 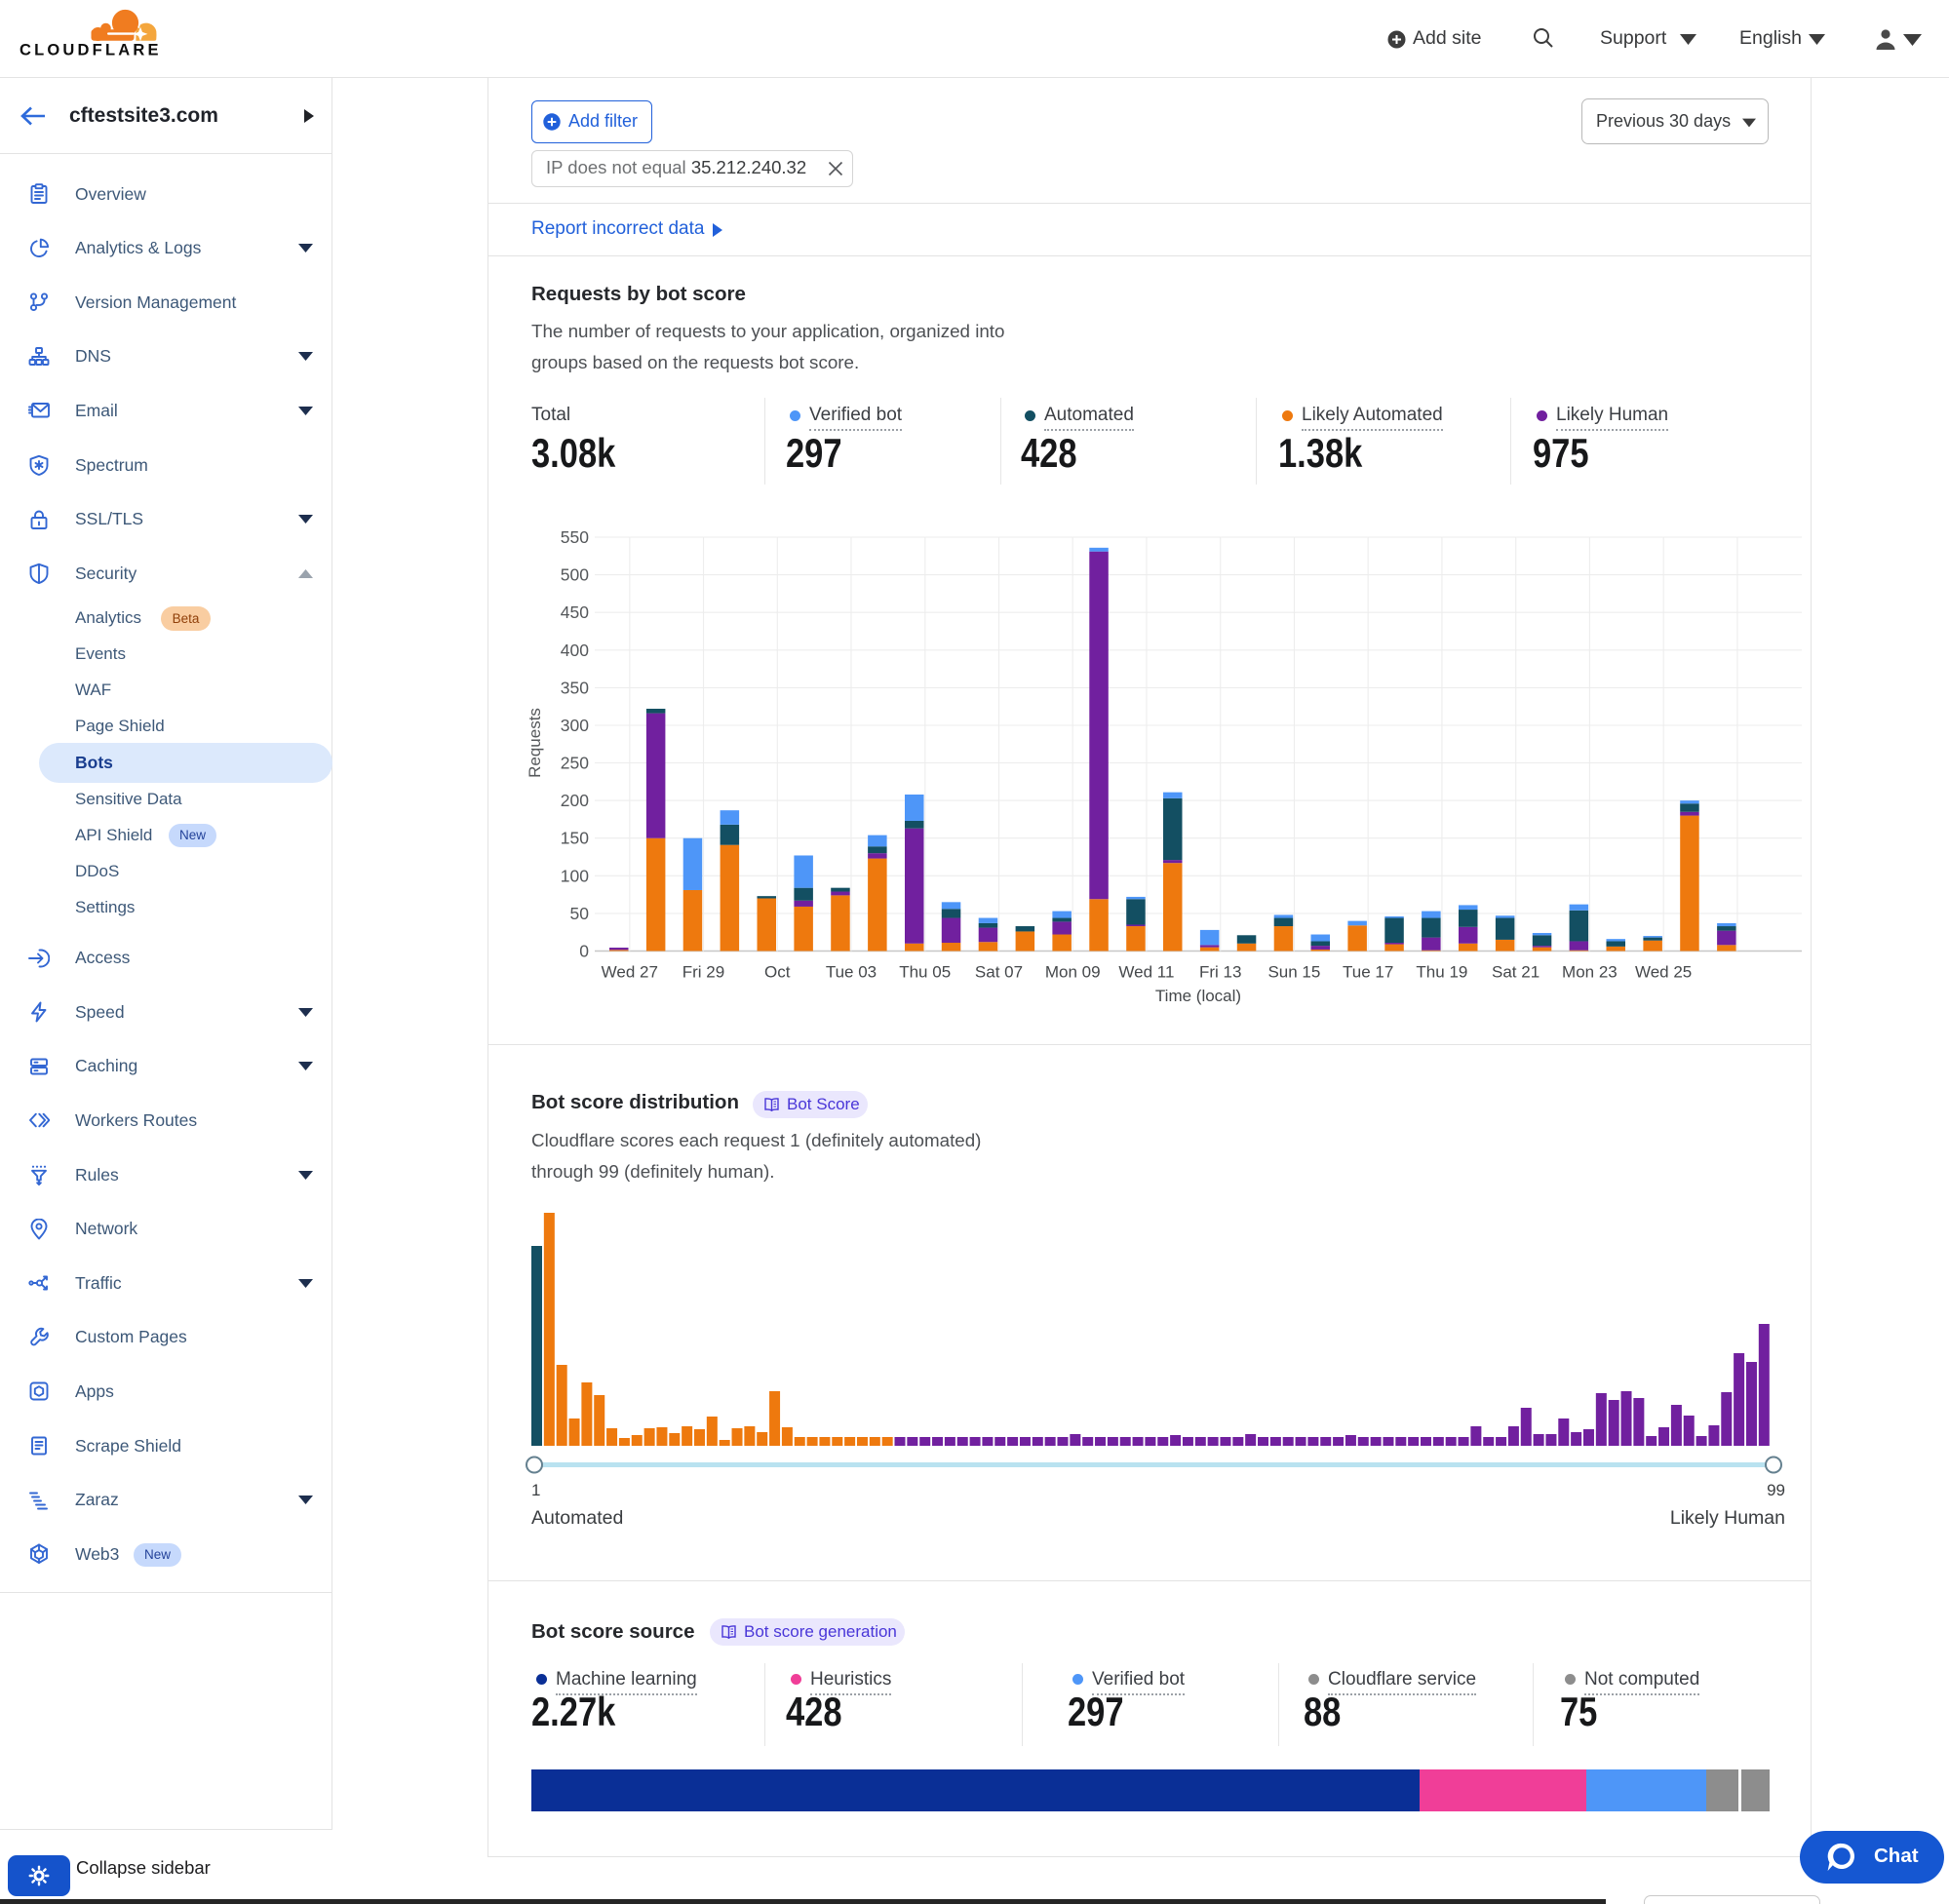 I want to click on svg-text: Wed 27, so click(x=630, y=972).